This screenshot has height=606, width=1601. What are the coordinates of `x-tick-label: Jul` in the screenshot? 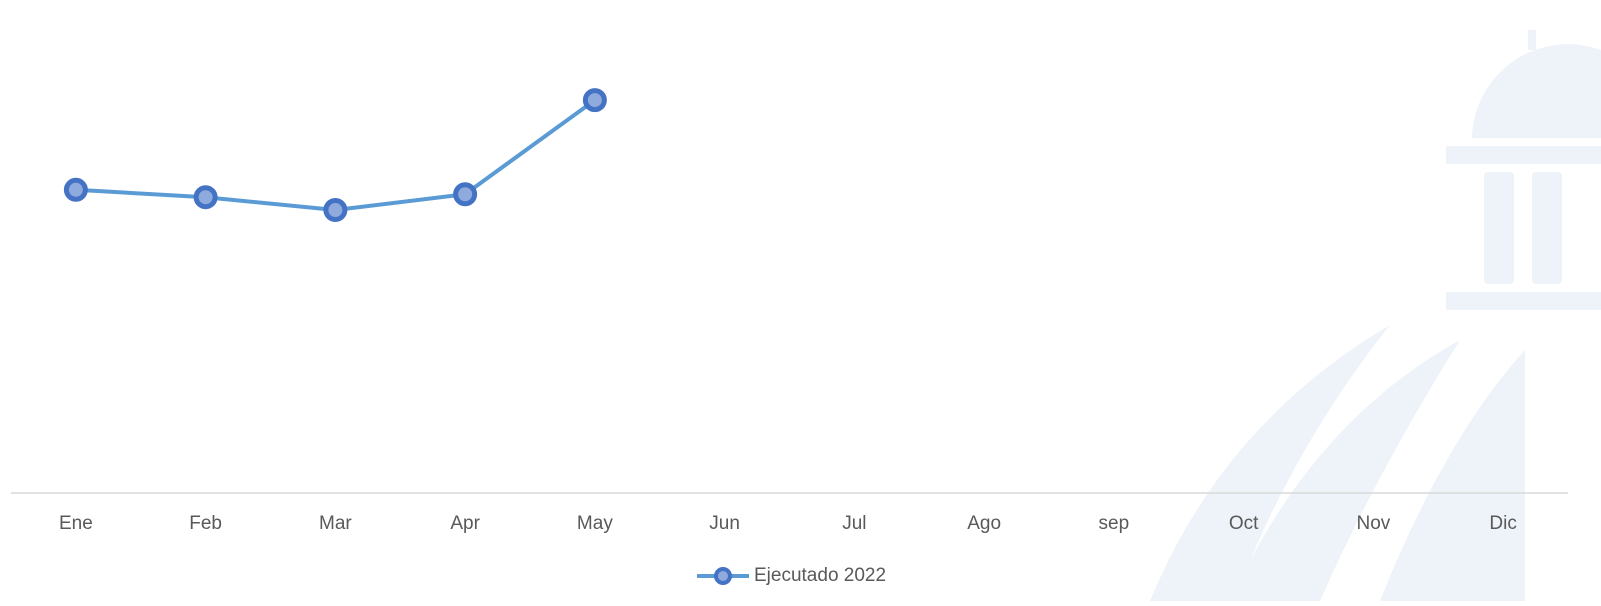 It's located at (854, 523).